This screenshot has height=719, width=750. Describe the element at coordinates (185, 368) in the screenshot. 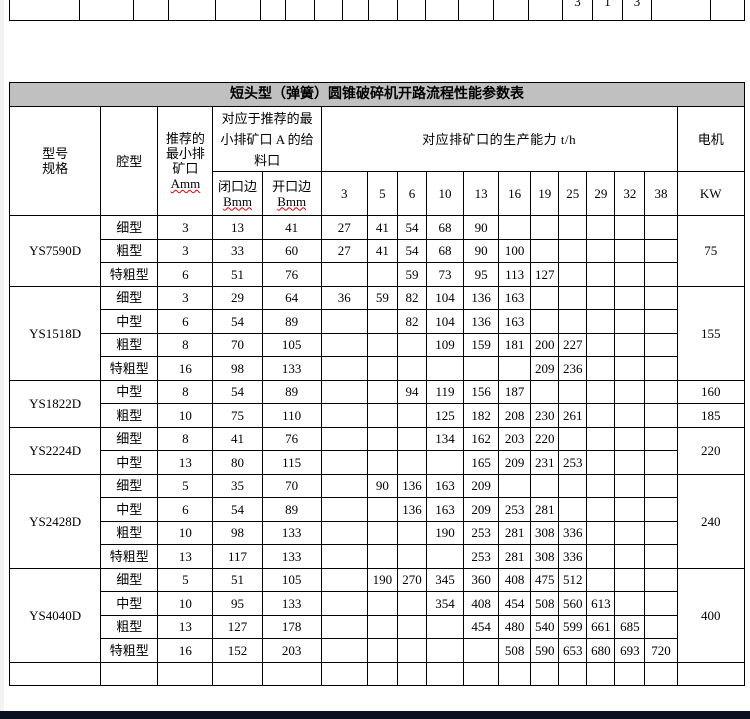

I see `min-discharge-cell: 16` at that location.